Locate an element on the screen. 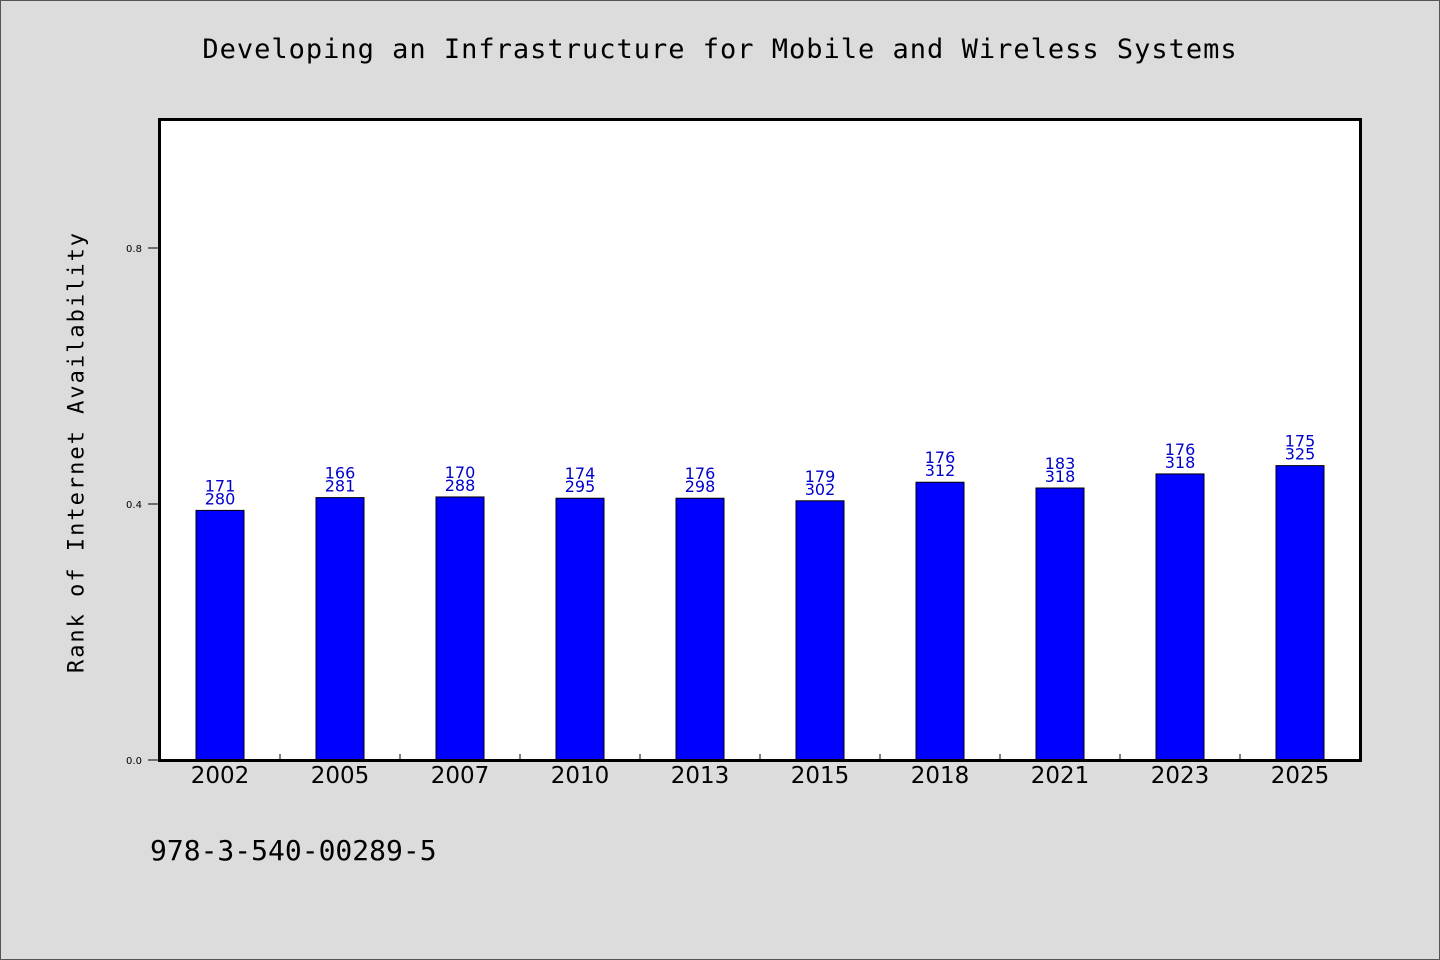  x-tick-label: 2018 is located at coordinates (940, 776).